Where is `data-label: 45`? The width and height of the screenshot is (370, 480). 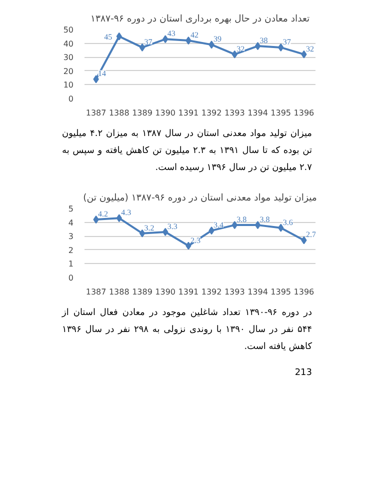 data-label: 45 is located at coordinates (108, 37).